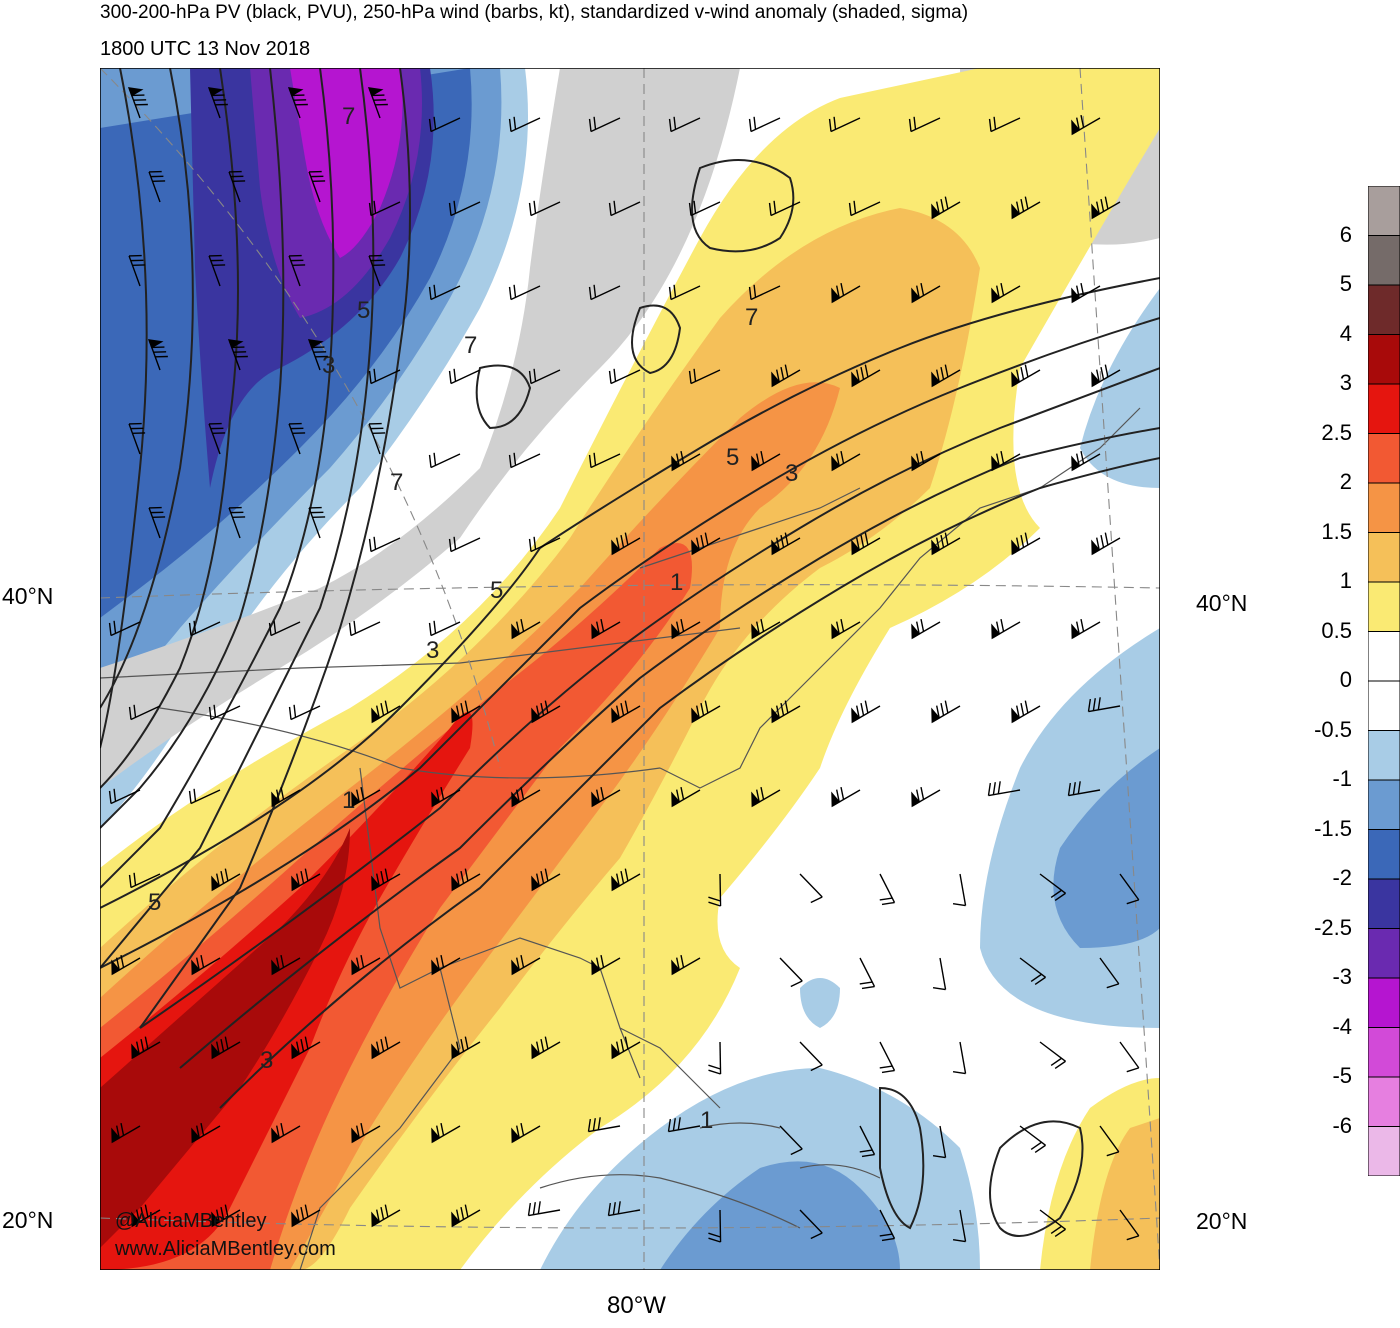 This screenshot has width=1400, height=1328. What do you see at coordinates (1345, 679) in the screenshot?
I see `colorbar-label: 0` at bounding box center [1345, 679].